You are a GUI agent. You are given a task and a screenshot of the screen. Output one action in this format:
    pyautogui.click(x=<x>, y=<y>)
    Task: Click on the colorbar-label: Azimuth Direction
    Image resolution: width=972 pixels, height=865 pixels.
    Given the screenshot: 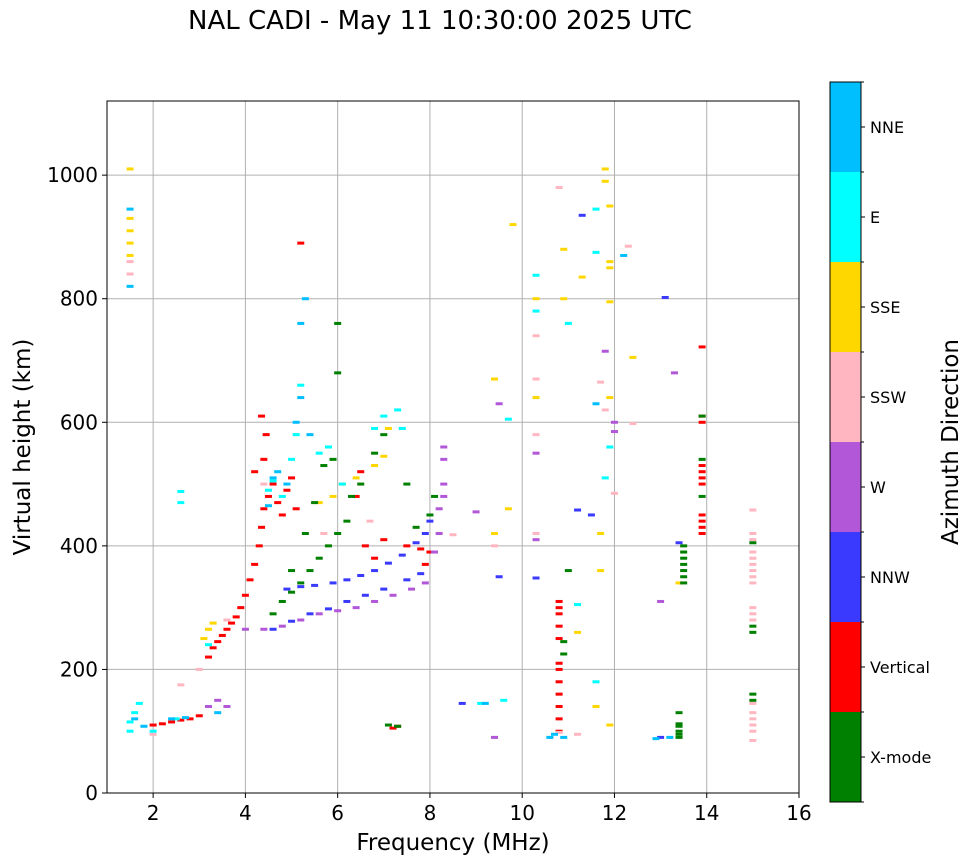 What is the action you would take?
    pyautogui.click(x=951, y=442)
    